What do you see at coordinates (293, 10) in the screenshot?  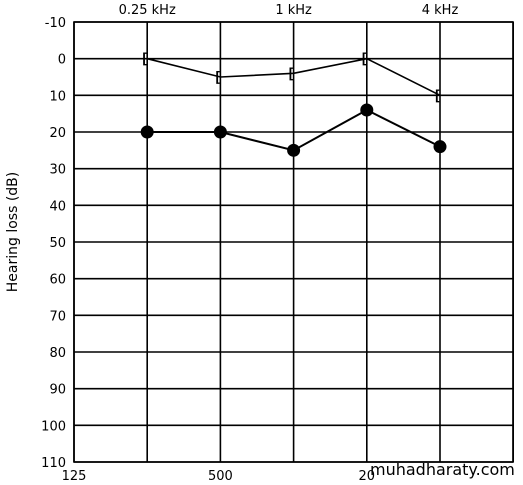 I see `top-tick-label: 1 kHz` at bounding box center [293, 10].